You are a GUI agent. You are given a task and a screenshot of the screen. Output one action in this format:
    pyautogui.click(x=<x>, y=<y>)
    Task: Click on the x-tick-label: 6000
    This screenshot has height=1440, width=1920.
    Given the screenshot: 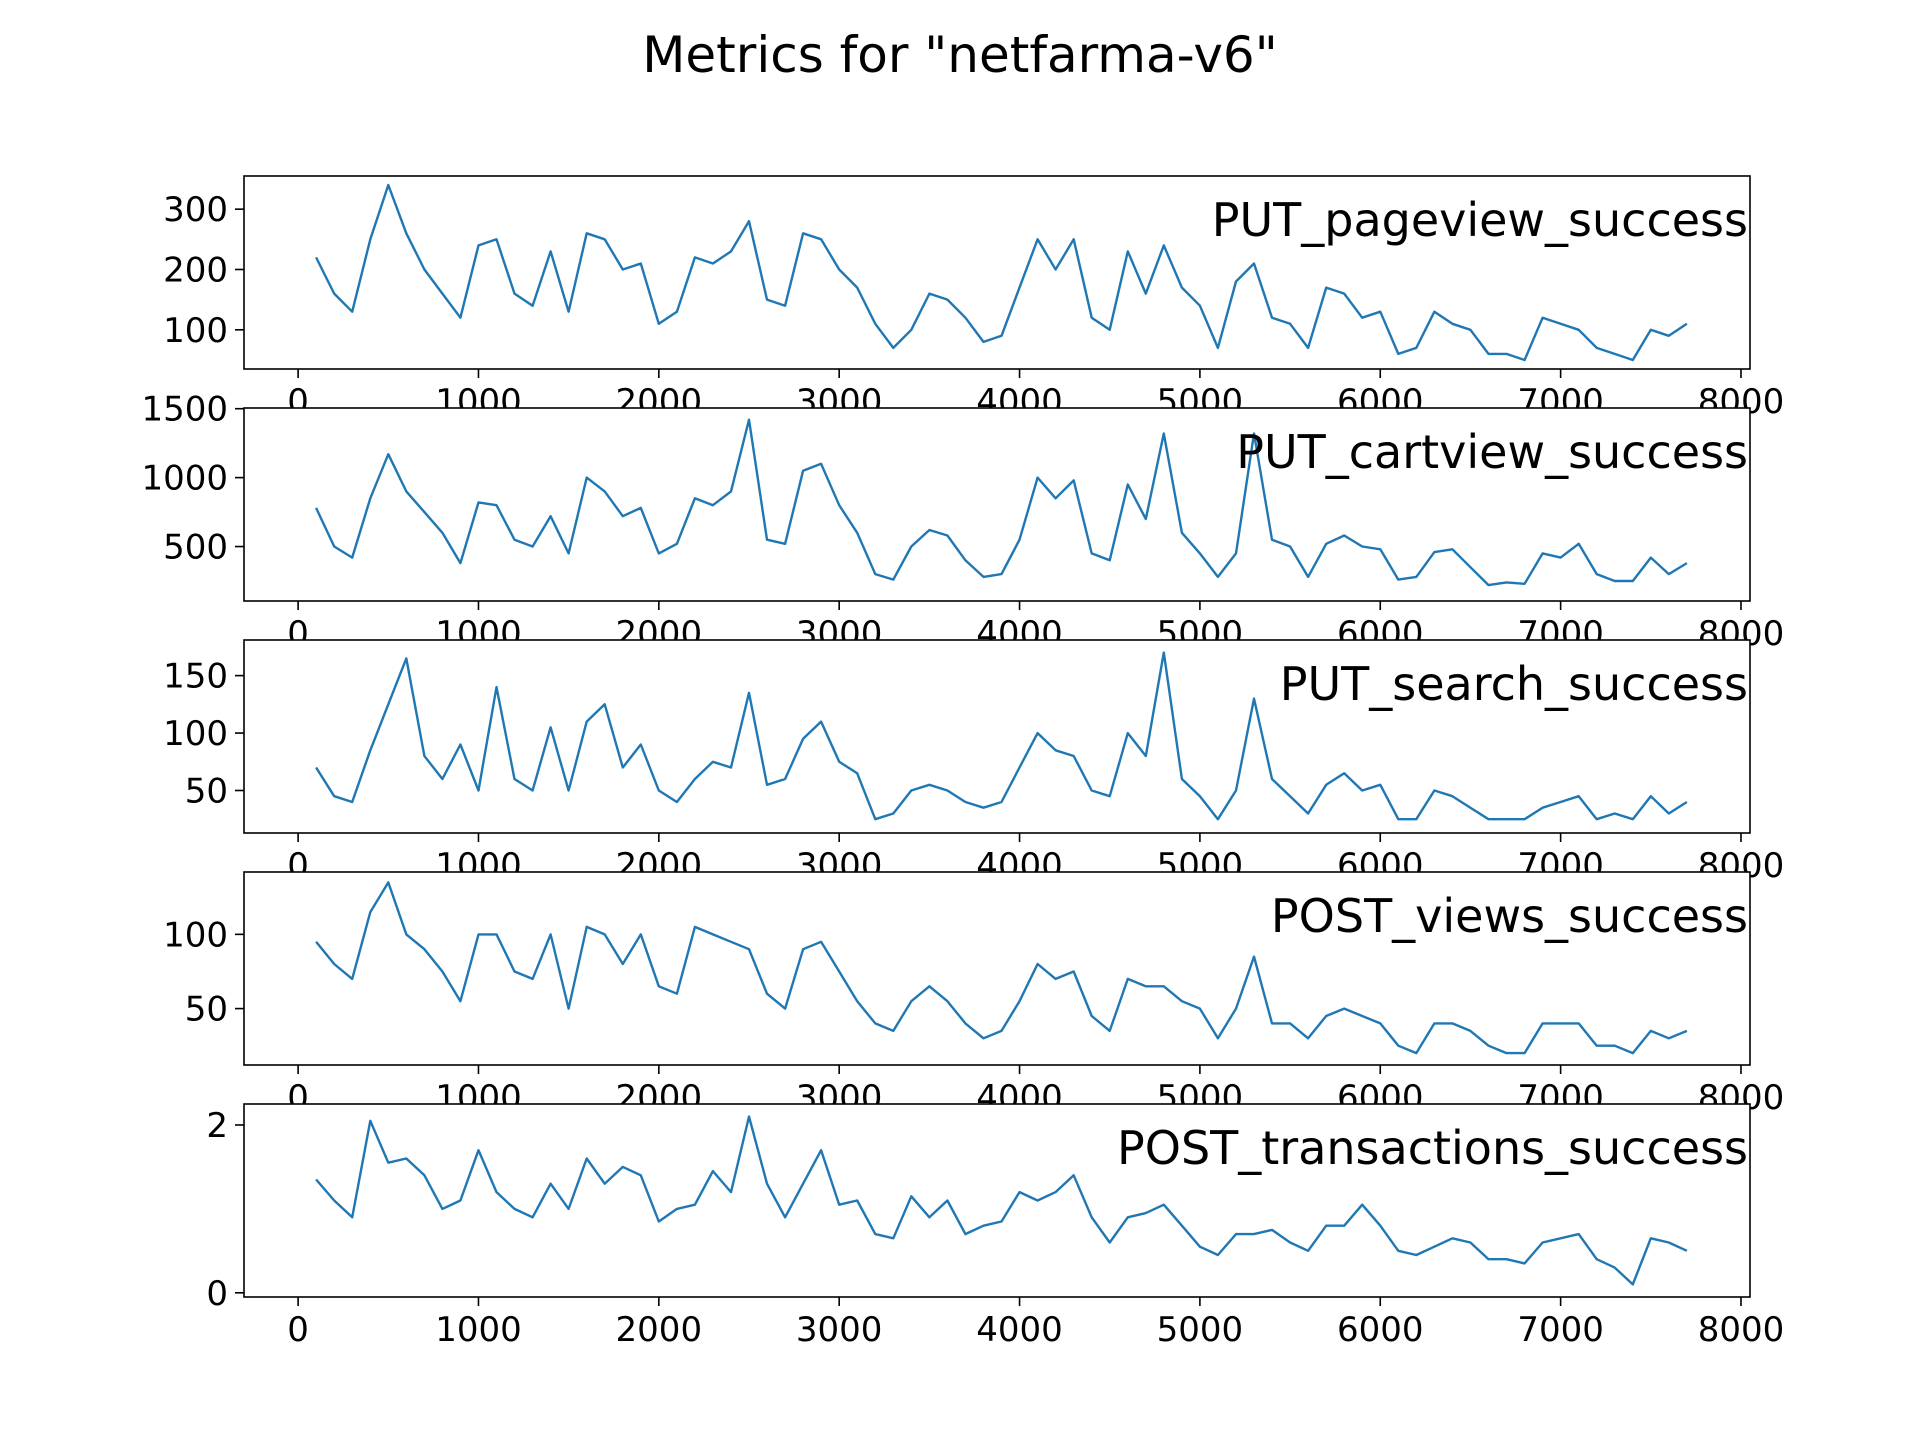 What is the action you would take?
    pyautogui.click(x=1380, y=1330)
    